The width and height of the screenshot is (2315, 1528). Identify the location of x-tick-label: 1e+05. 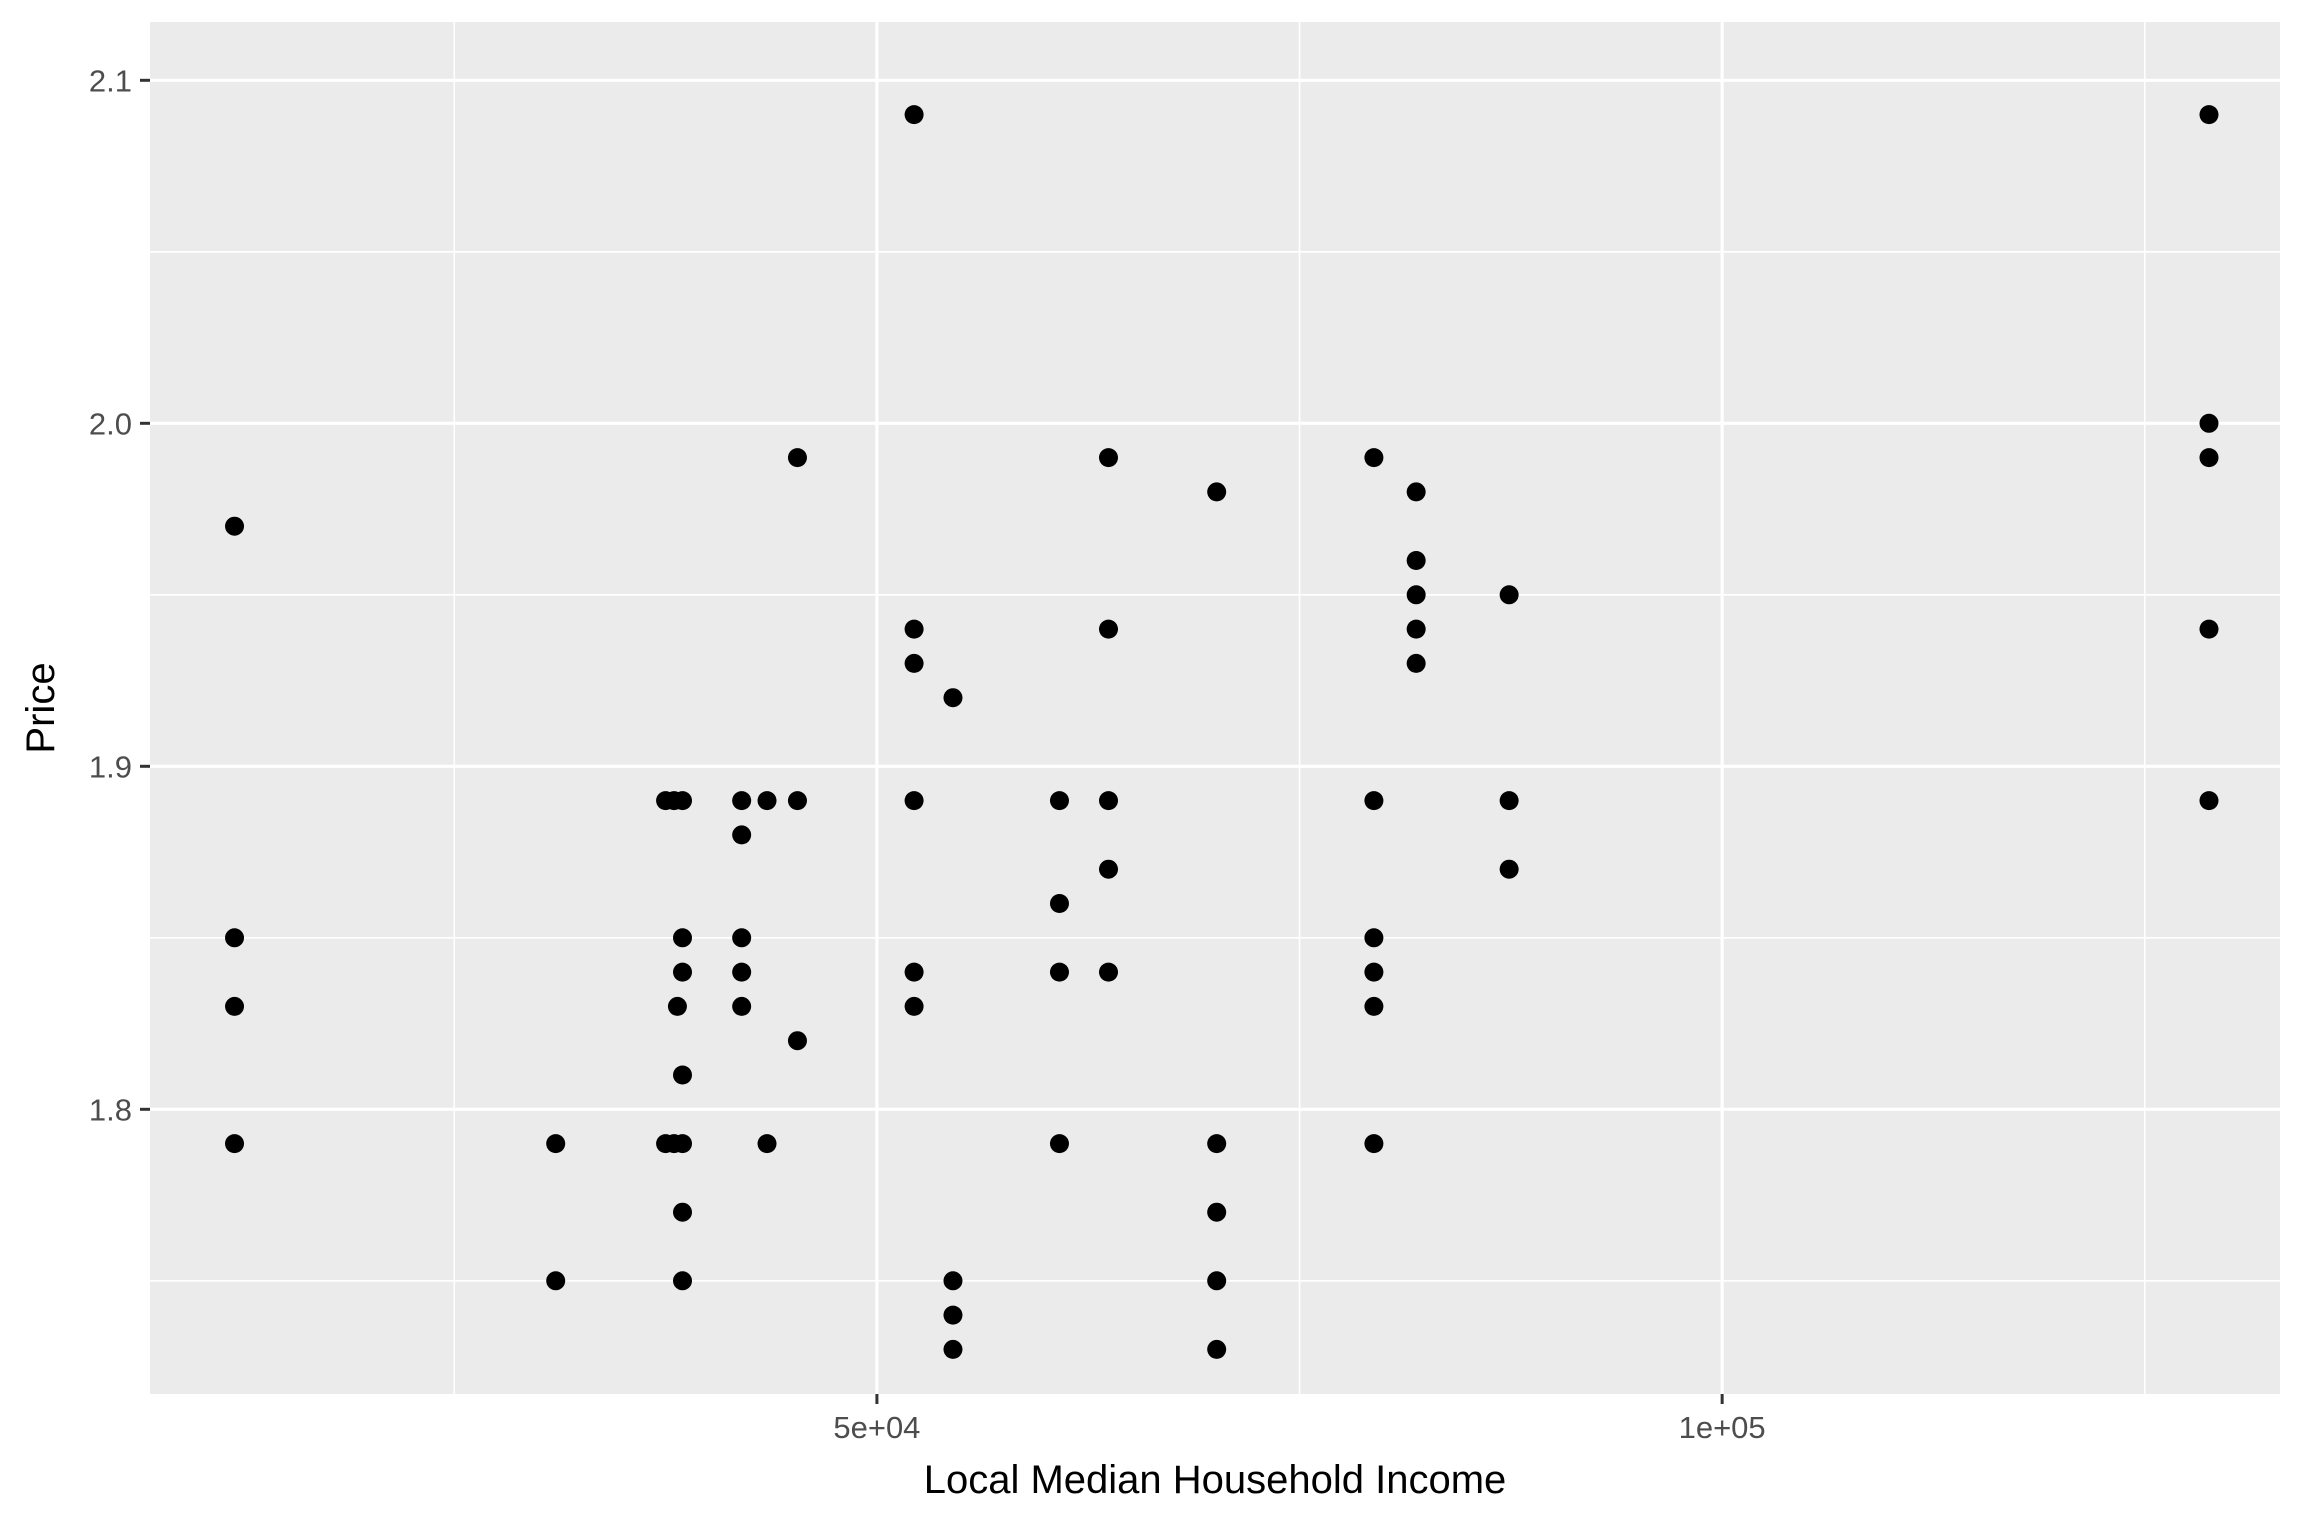
(1722, 1427).